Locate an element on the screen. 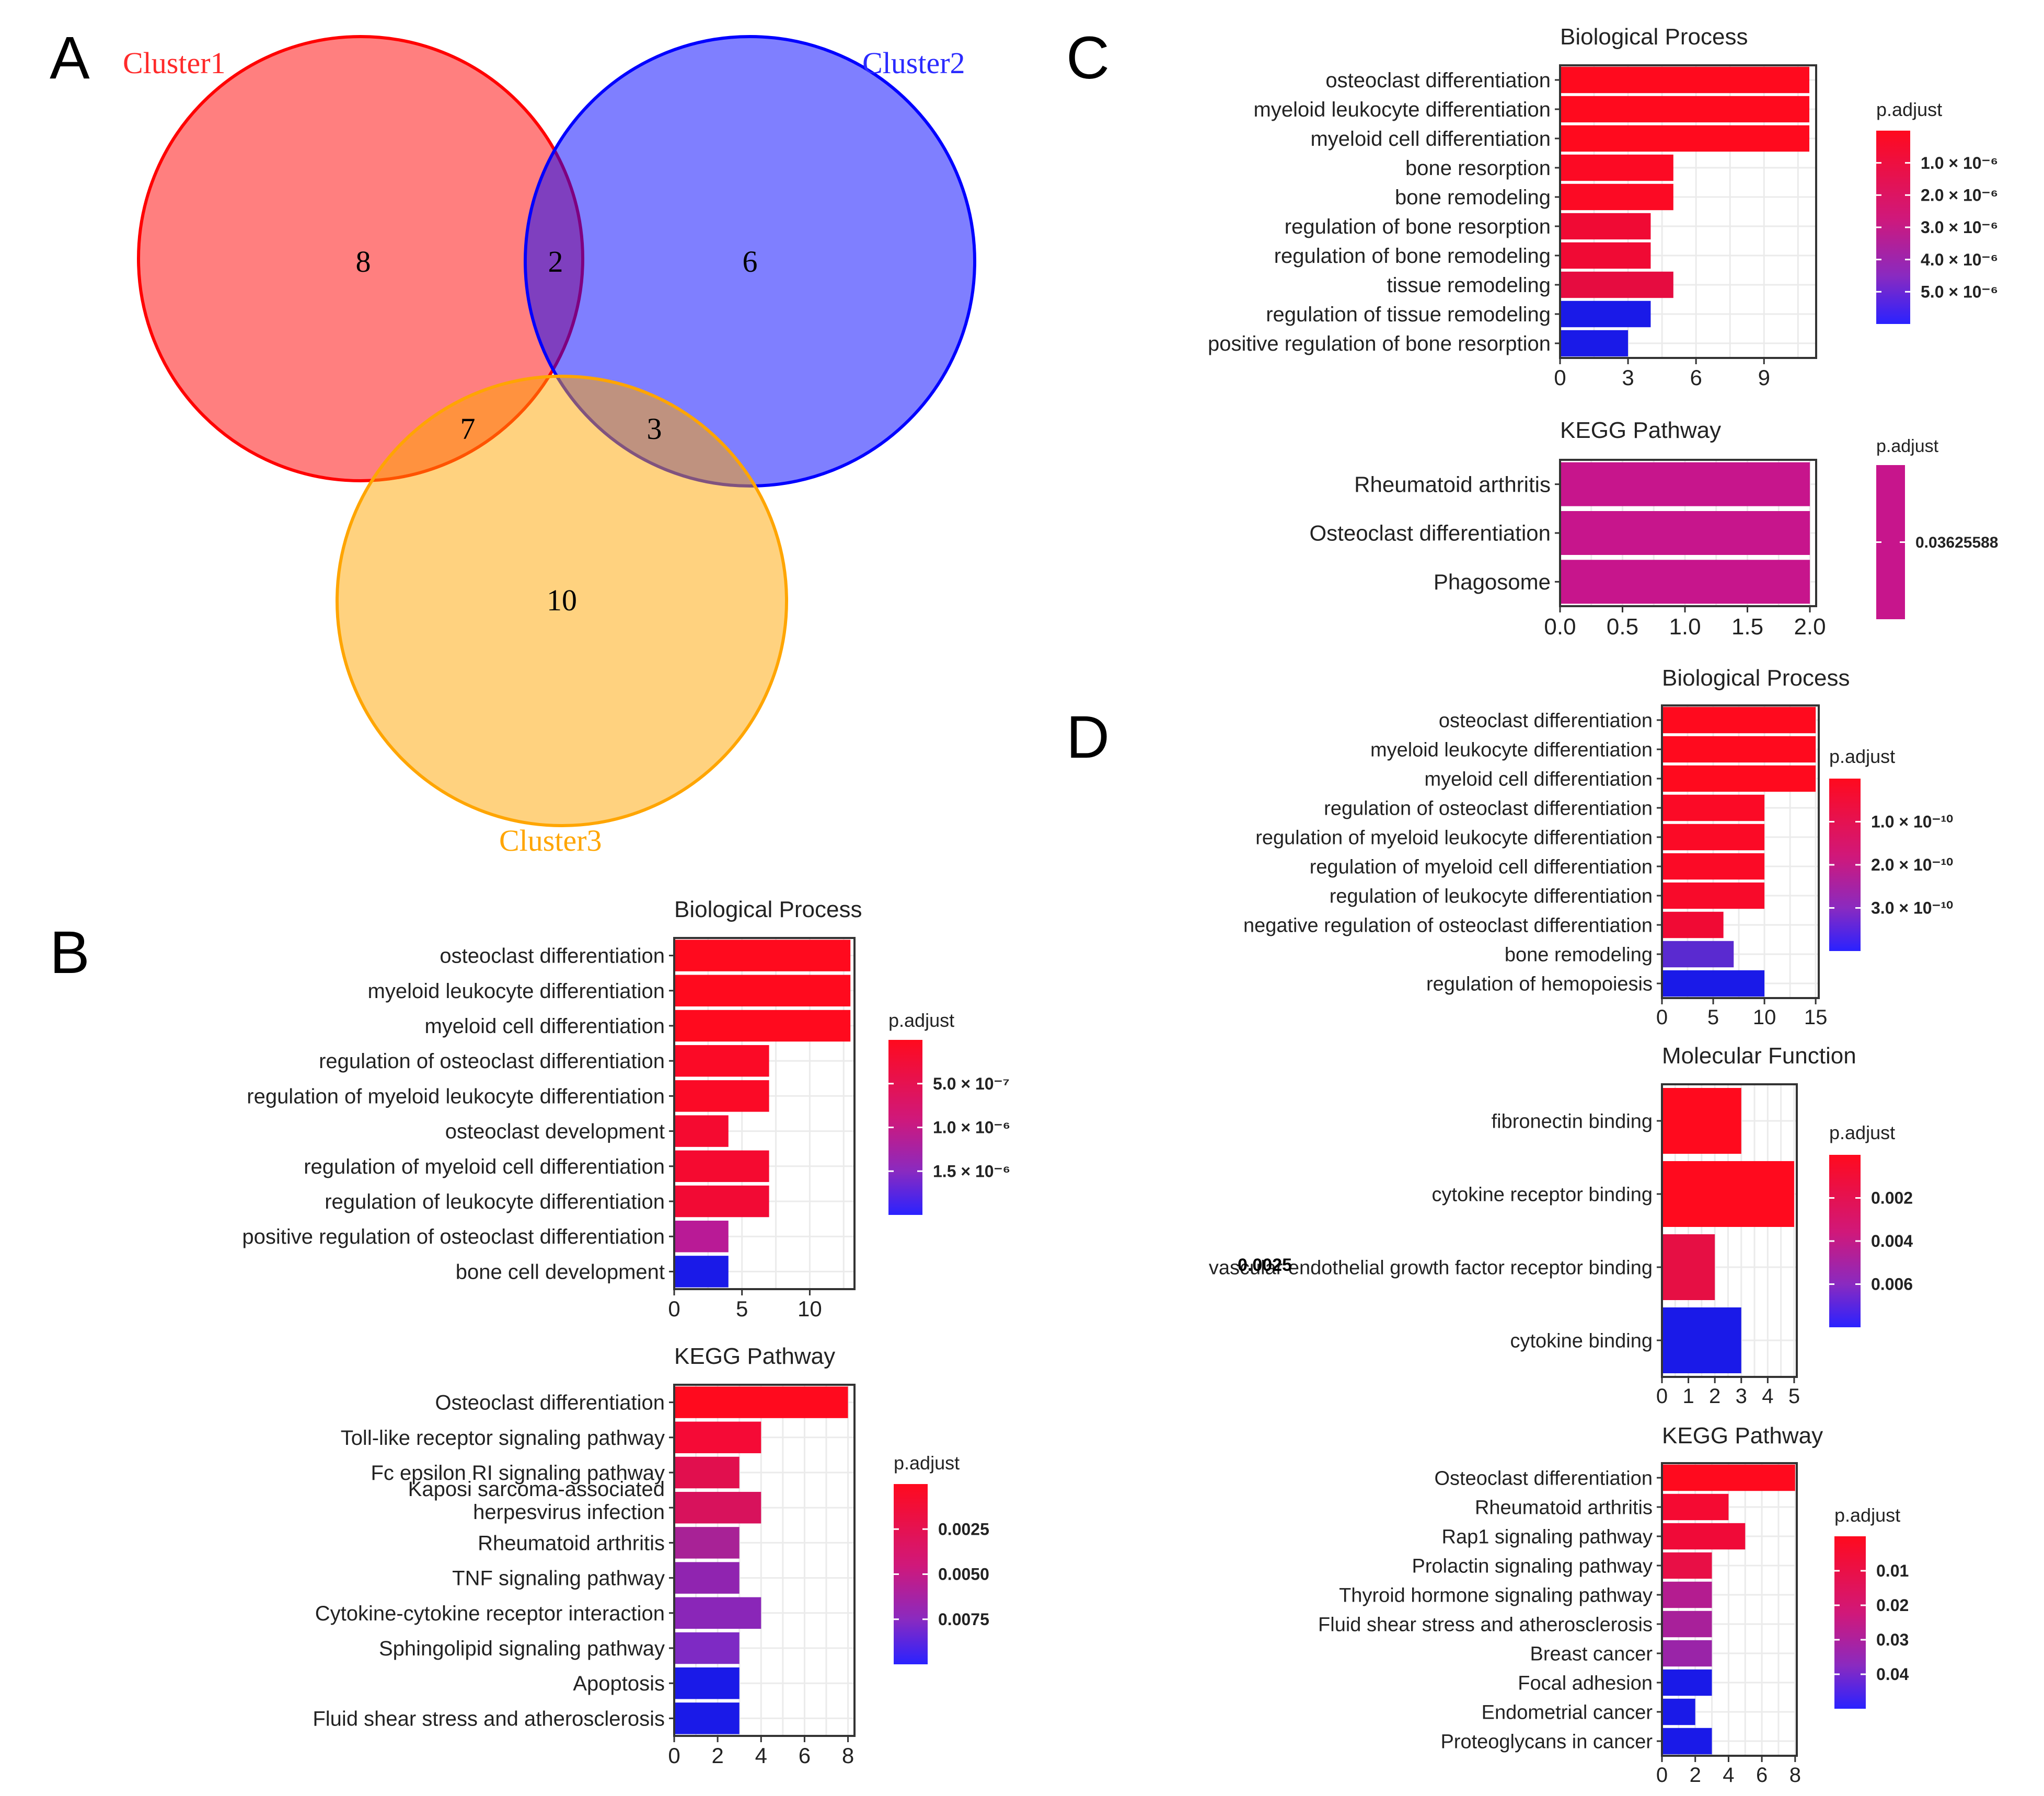 The image size is (2044, 1796). c-bp-legend-label: 1.0 × 10⁻⁶ is located at coordinates (1959, 163).